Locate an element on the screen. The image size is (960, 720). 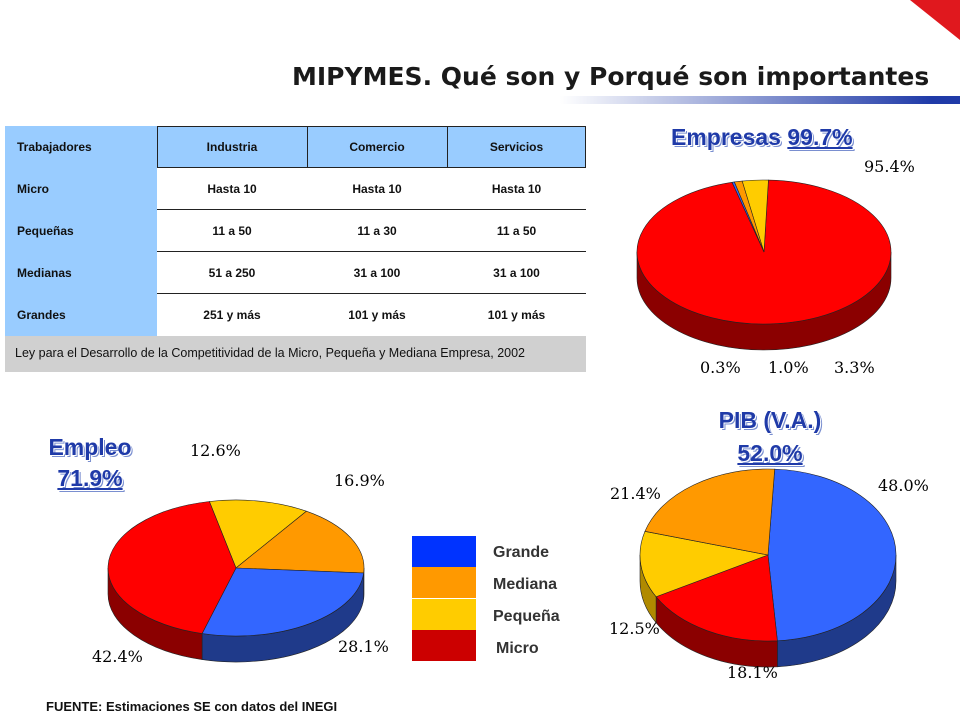
row-label-pequenas: Pequeñas is located at coordinates (45, 231).